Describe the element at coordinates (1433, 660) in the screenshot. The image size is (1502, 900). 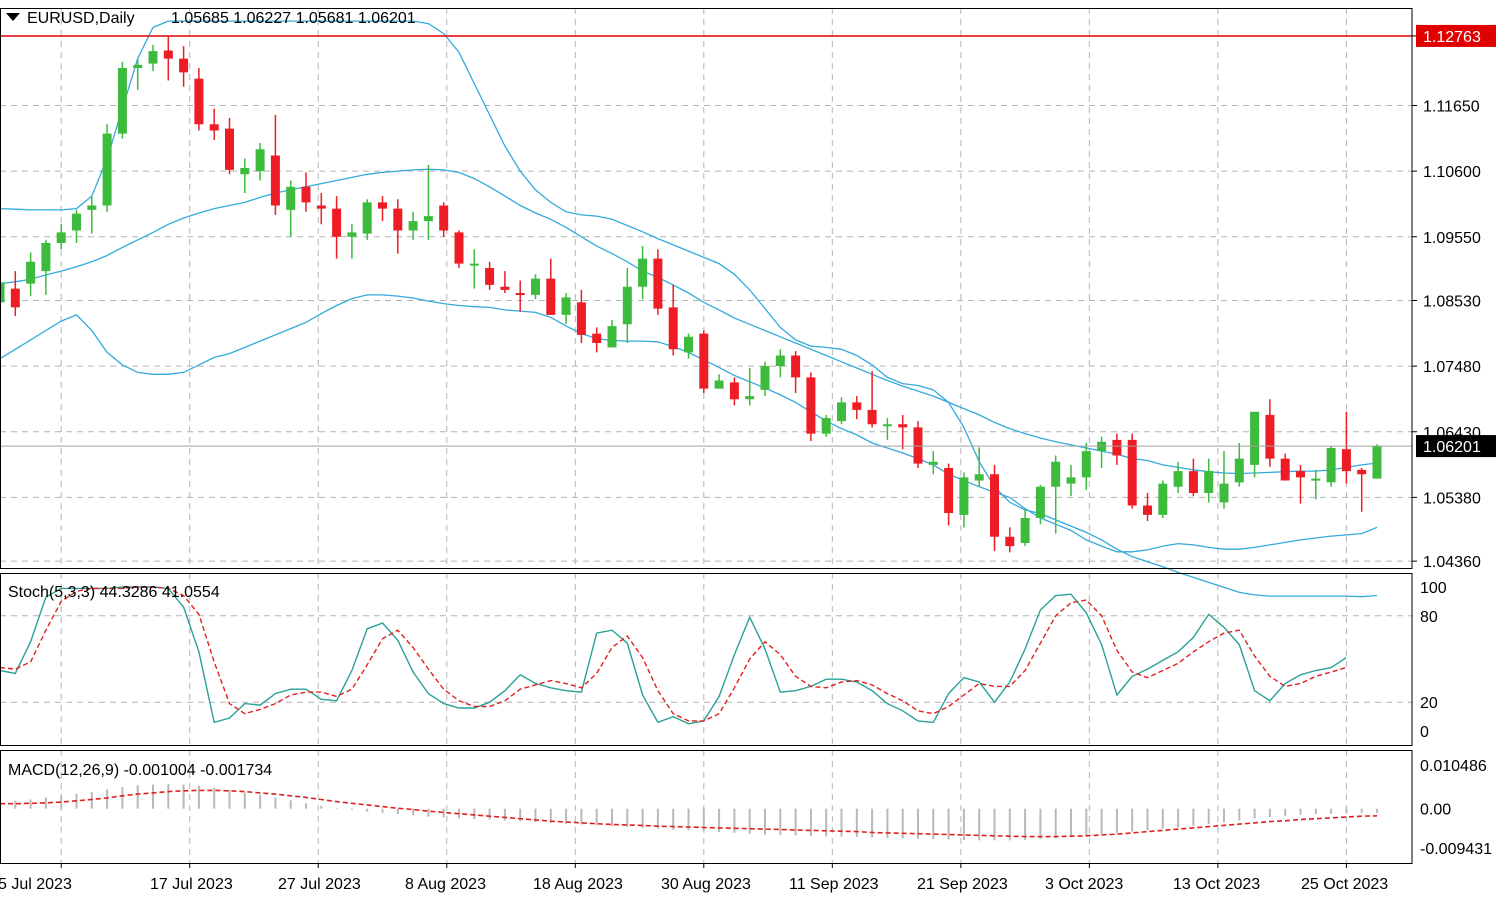
I see `stochastic-axis: 100 80 20 0` at that location.